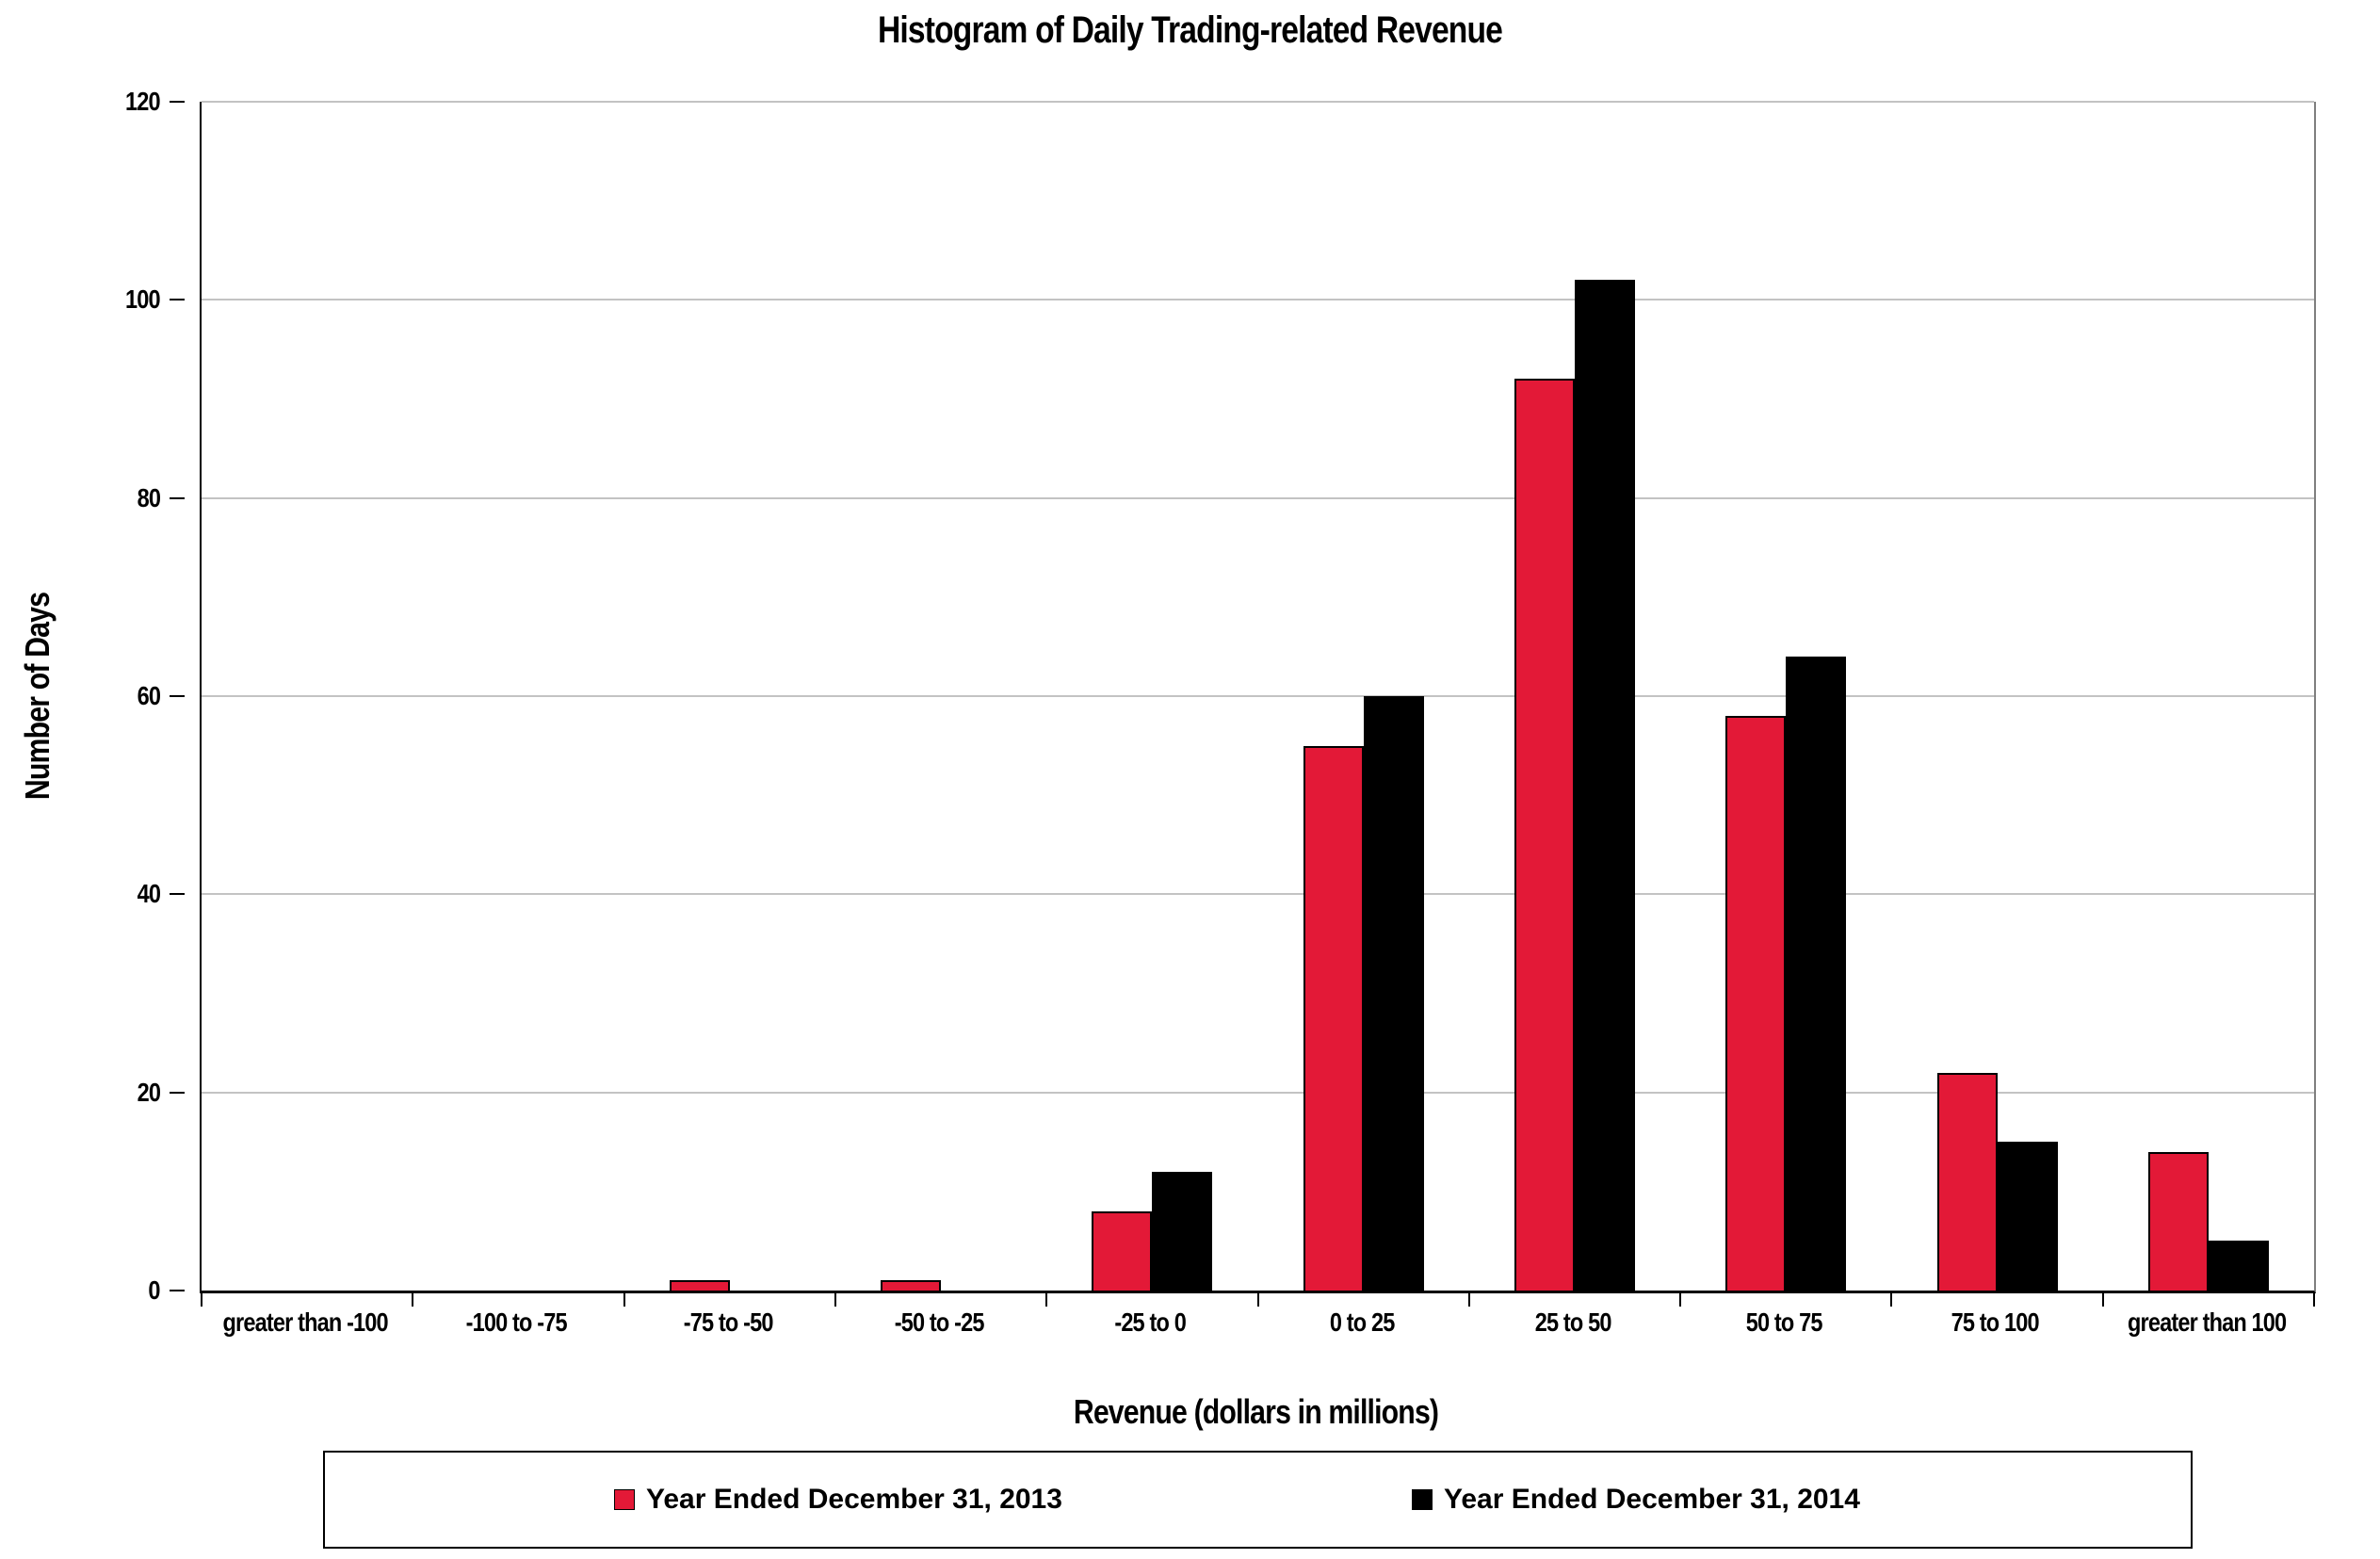 The image size is (2380, 1559). Describe the element at coordinates (516, 1322) in the screenshot. I see `x-tick-label-100-to-75: -100 to -75` at that location.